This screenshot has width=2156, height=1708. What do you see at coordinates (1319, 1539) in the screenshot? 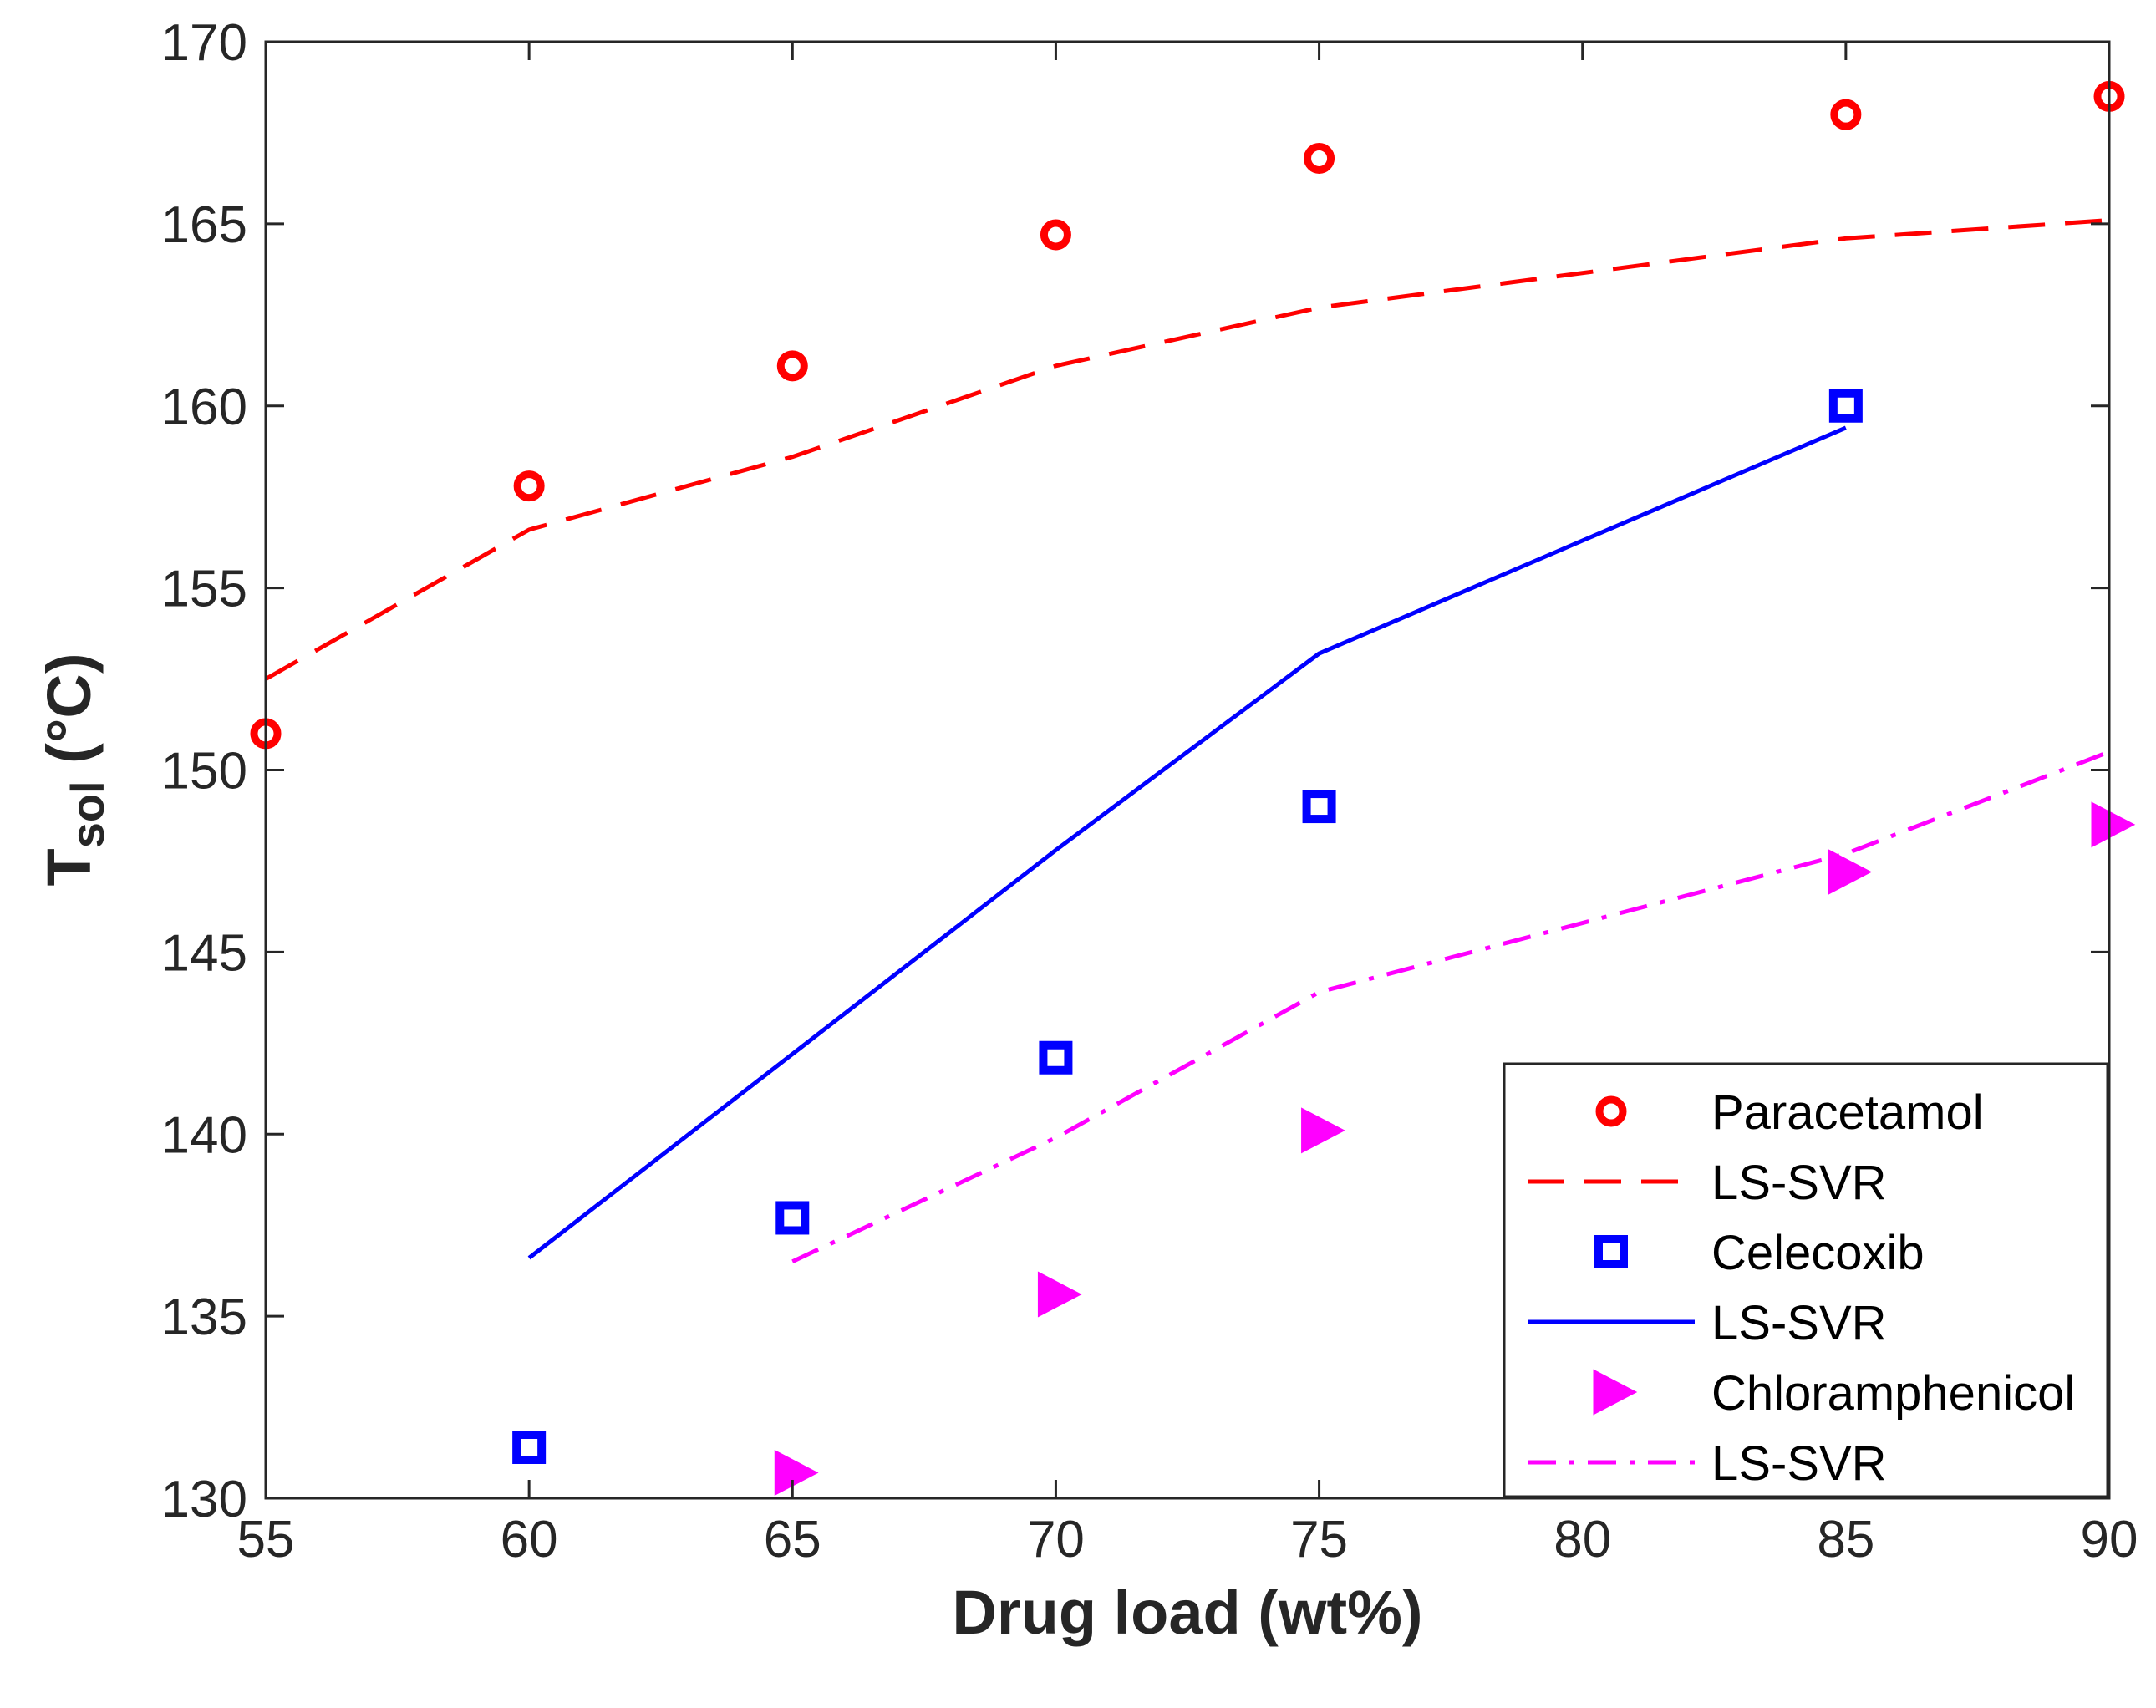
I see `x-tick-label: 75` at bounding box center [1319, 1539].